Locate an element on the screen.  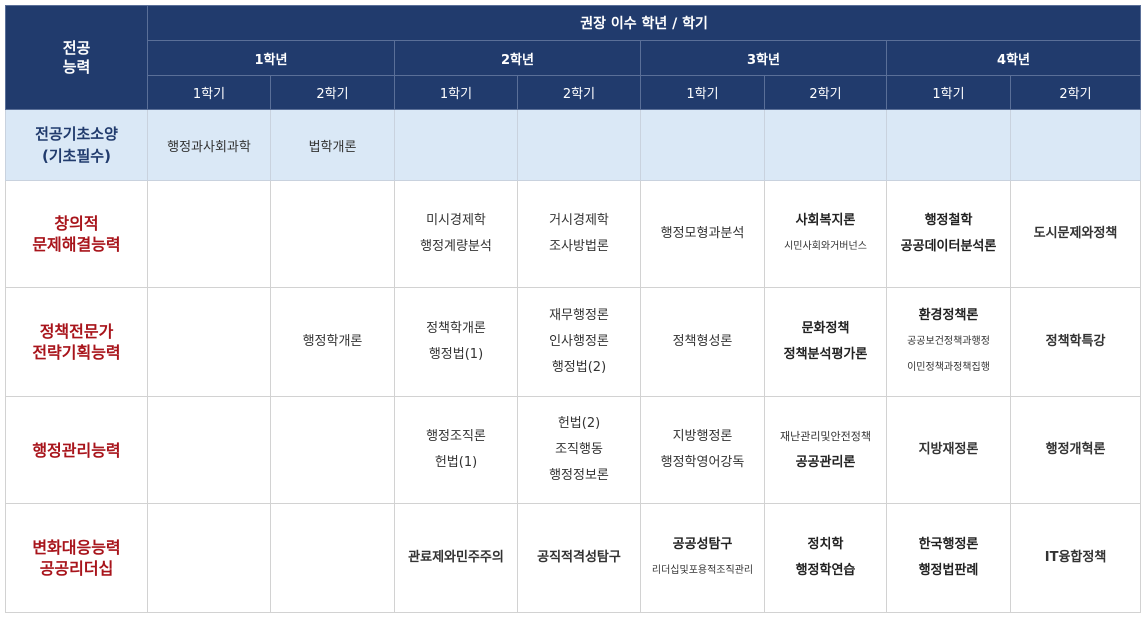
course-cell: 거시경제학 조사방법론 is located at coordinates (579, 234).